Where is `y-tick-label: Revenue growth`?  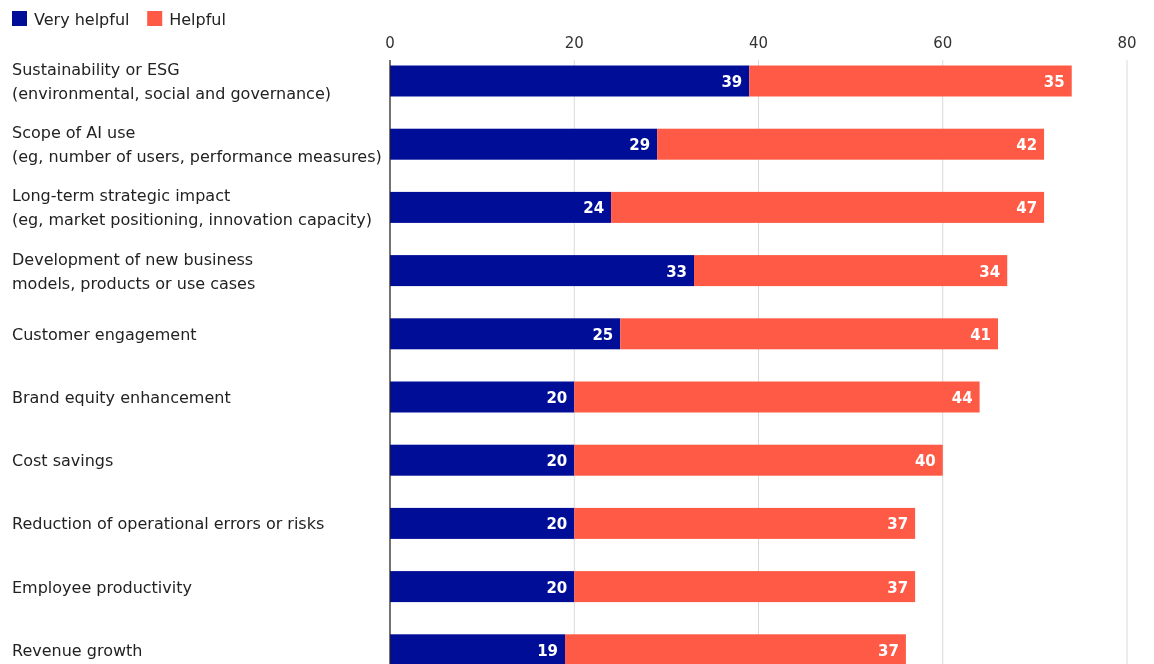 y-tick-label: Revenue growth is located at coordinates (77, 650).